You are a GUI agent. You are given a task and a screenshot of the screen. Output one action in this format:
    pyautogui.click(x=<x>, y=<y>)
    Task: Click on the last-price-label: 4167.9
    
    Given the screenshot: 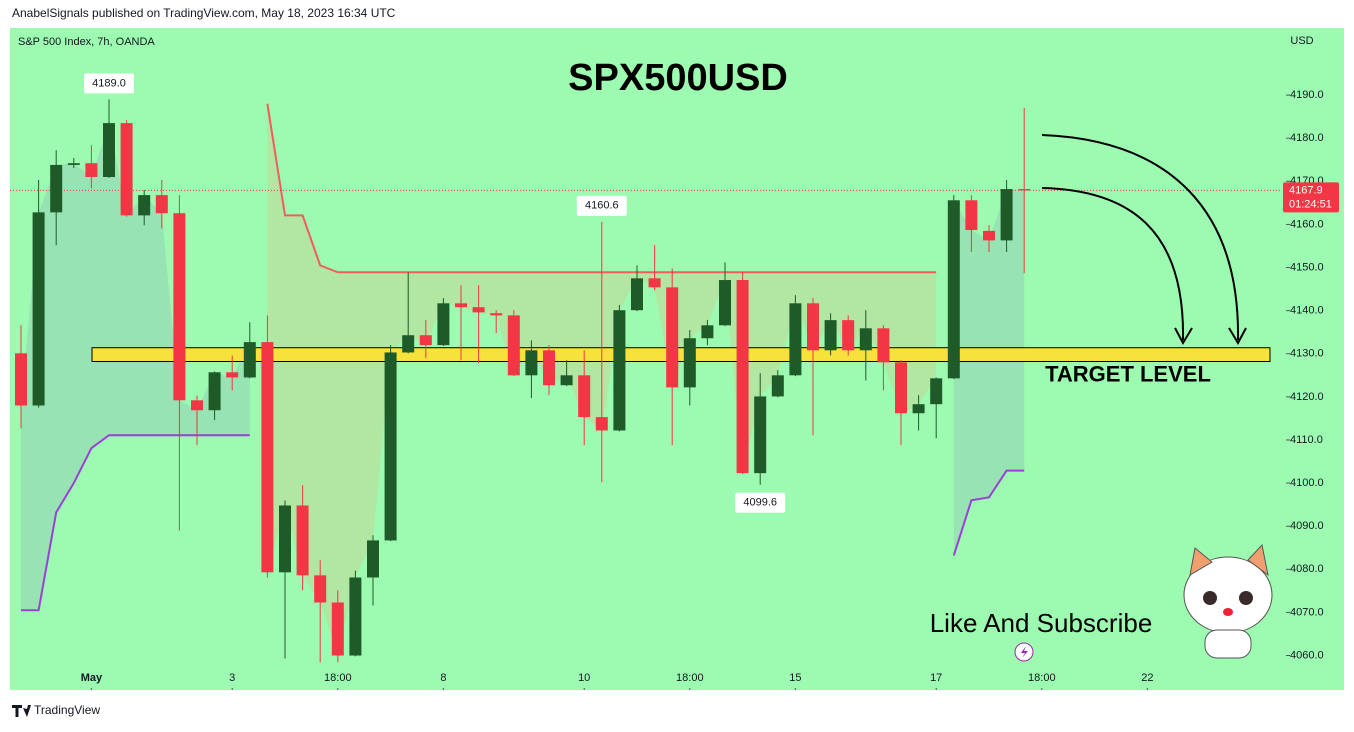 What is the action you would take?
    pyautogui.click(x=1306, y=190)
    